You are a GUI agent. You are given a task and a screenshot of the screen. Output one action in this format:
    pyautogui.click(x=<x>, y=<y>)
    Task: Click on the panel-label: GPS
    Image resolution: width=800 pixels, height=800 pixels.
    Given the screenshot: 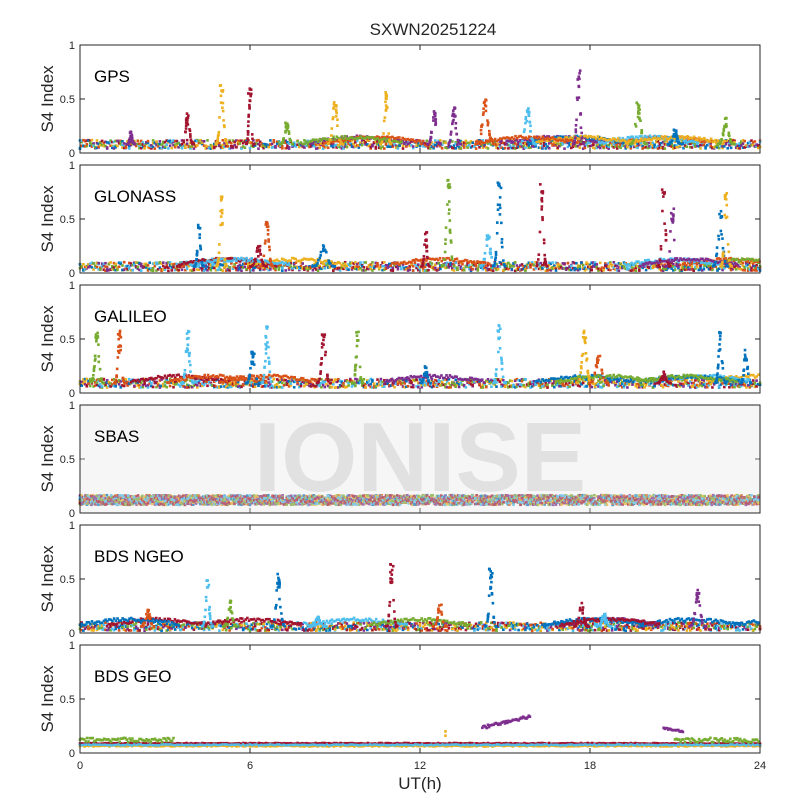 What is the action you would take?
    pyautogui.click(x=112, y=76)
    